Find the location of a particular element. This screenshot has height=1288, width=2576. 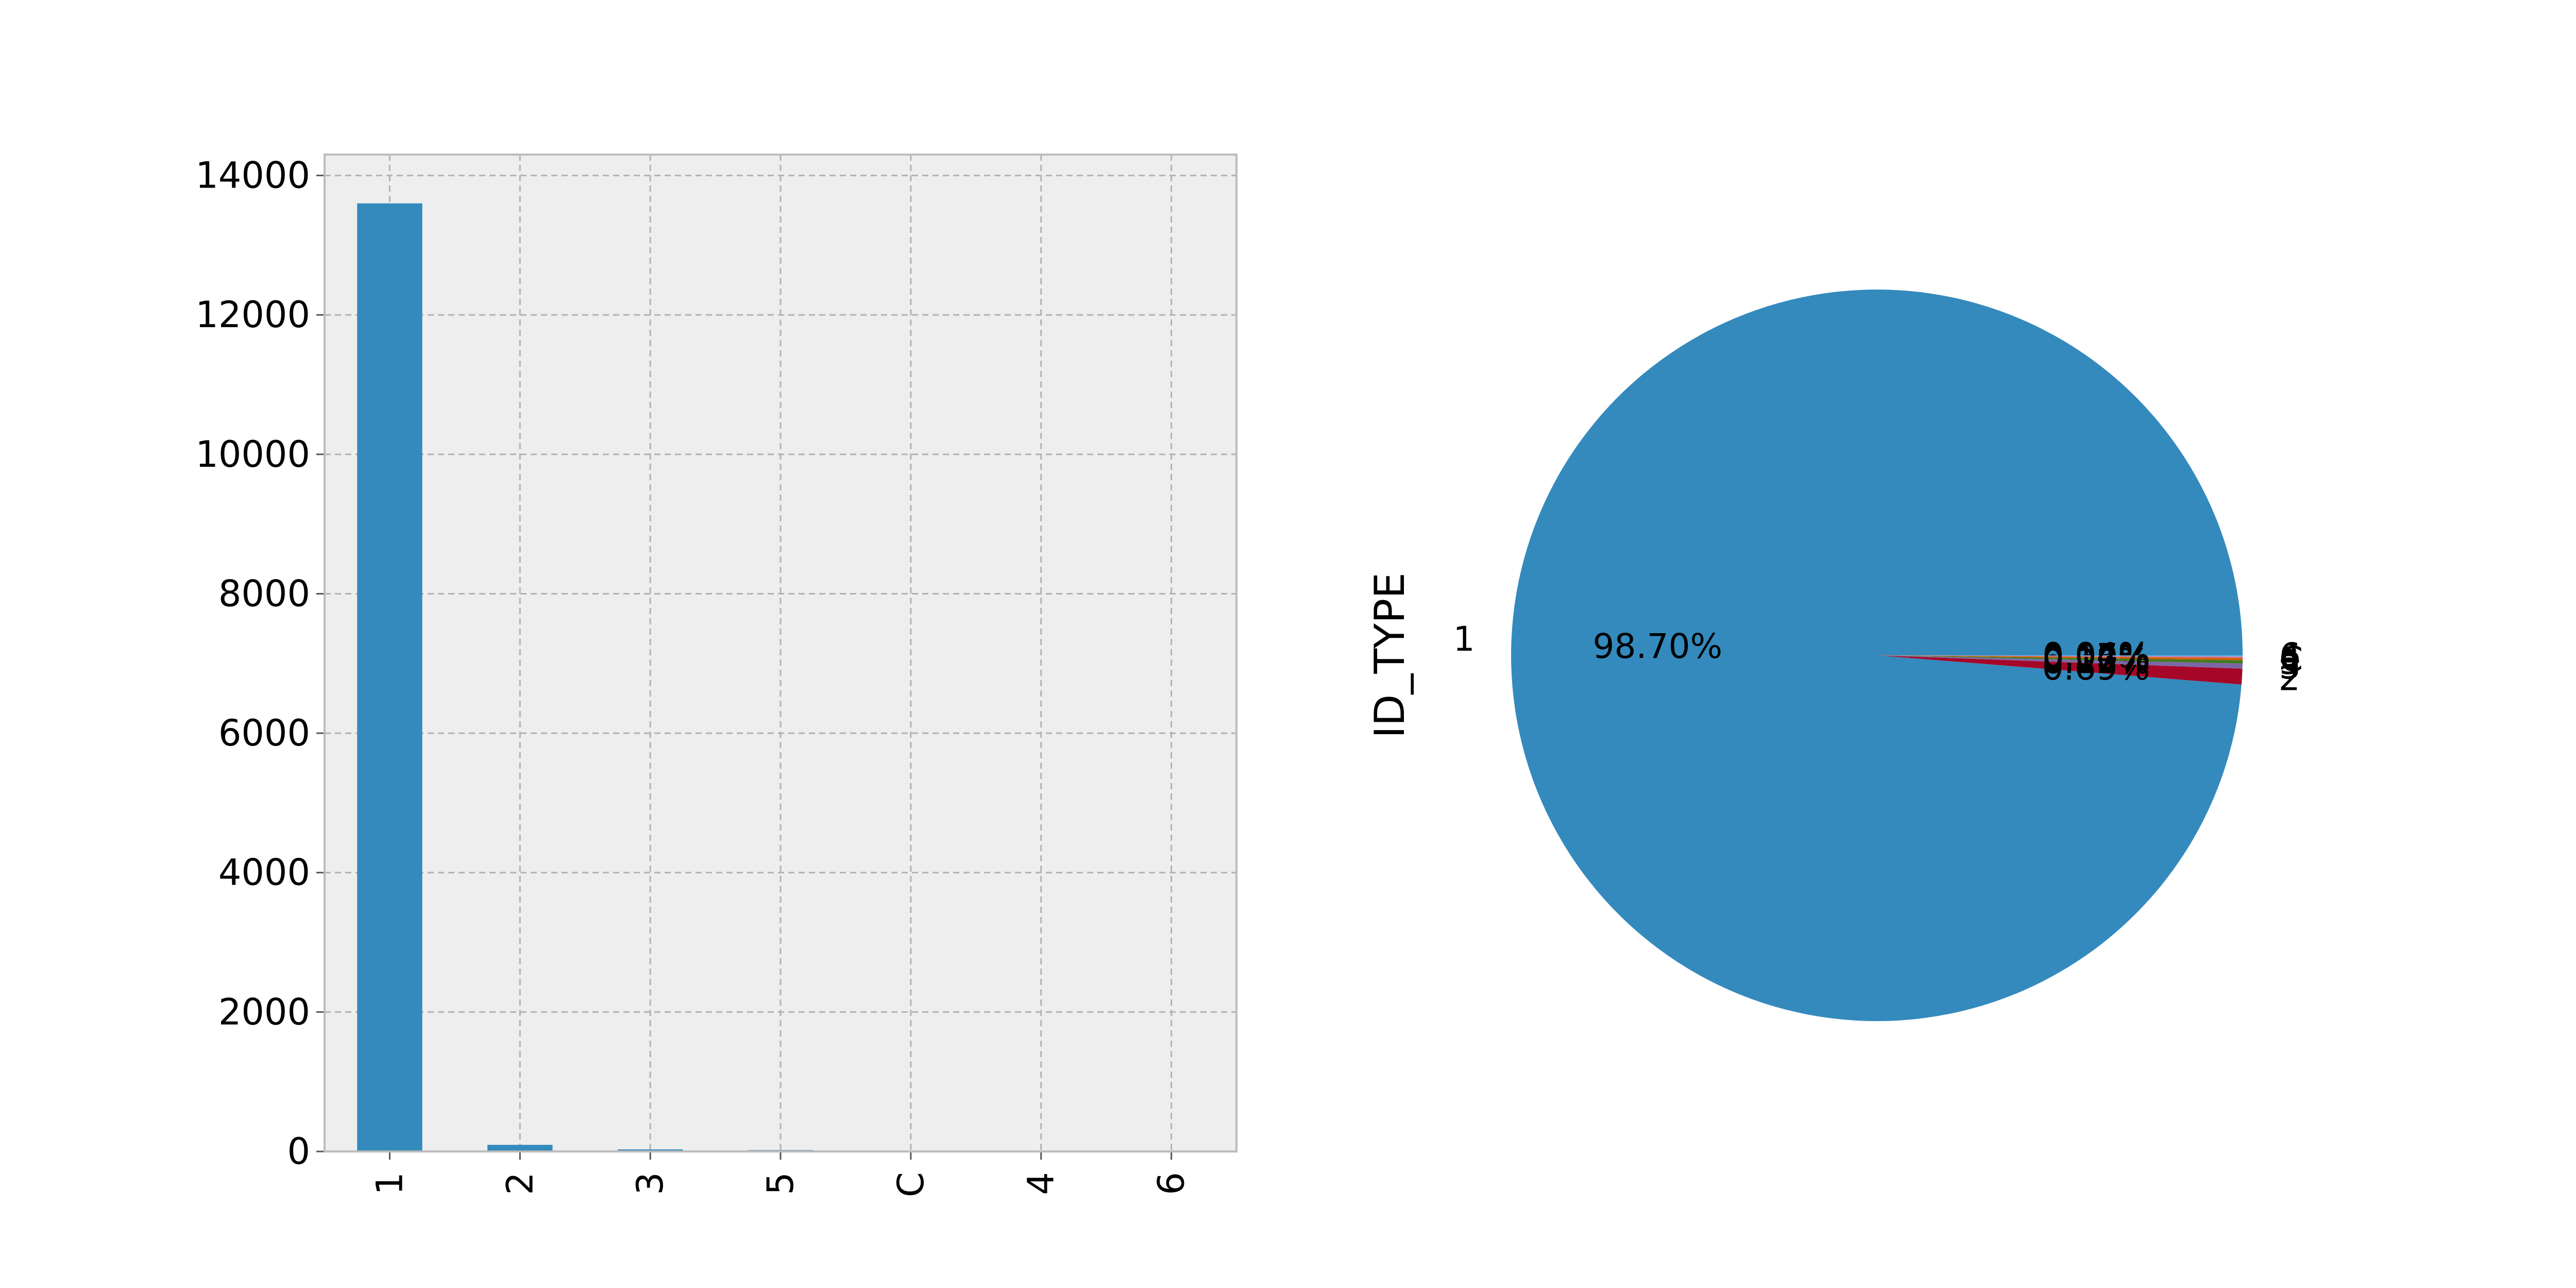

y-tick-label: 10000 is located at coordinates (252, 454).